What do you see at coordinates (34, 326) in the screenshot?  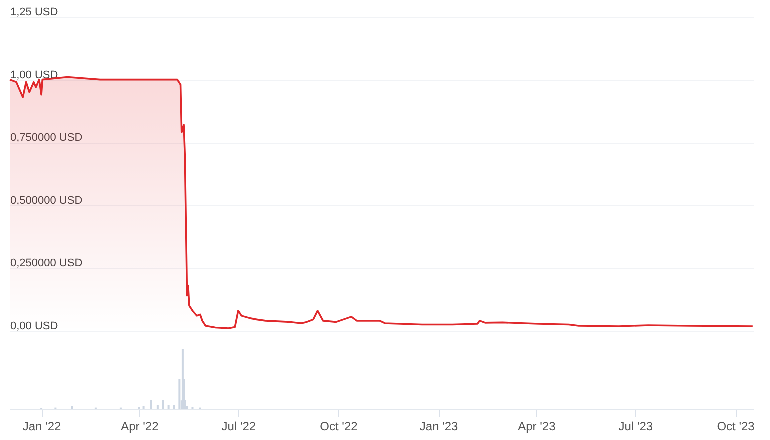 I see `y-tick-label: 0,00 USD` at bounding box center [34, 326].